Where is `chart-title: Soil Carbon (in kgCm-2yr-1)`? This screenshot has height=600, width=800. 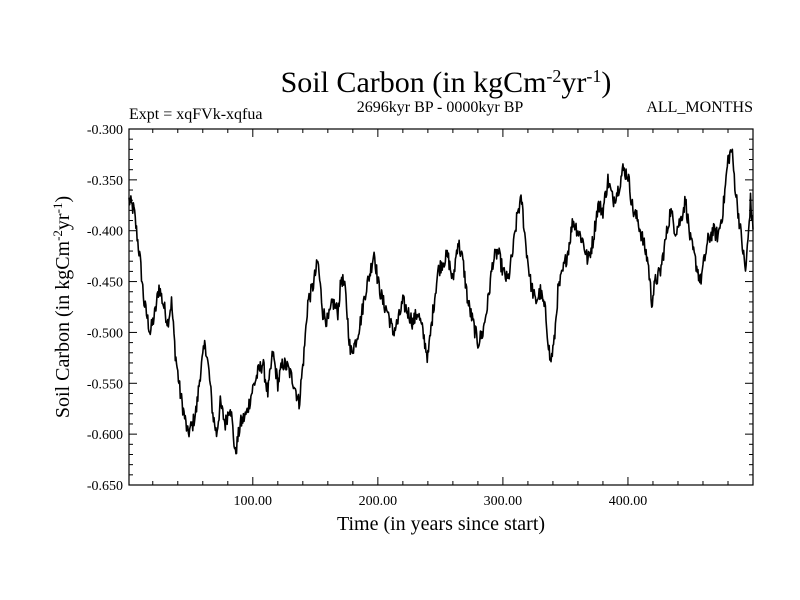 chart-title: Soil Carbon (in kgCm-2yr-1) is located at coordinates (446, 82).